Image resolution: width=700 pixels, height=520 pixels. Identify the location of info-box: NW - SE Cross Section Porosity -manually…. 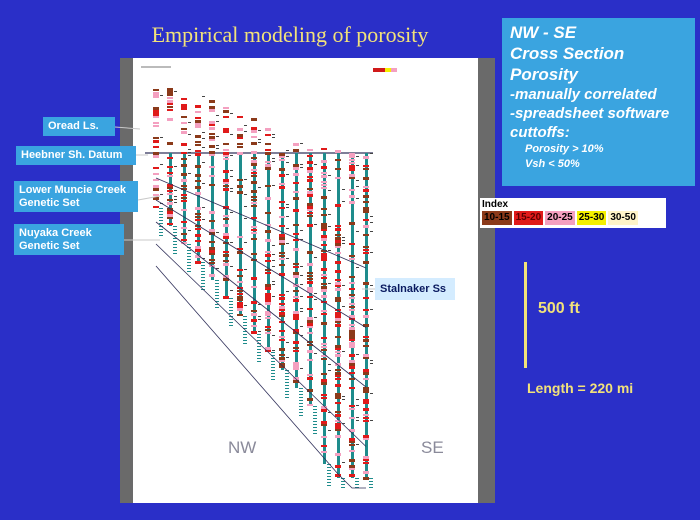
(598, 102).